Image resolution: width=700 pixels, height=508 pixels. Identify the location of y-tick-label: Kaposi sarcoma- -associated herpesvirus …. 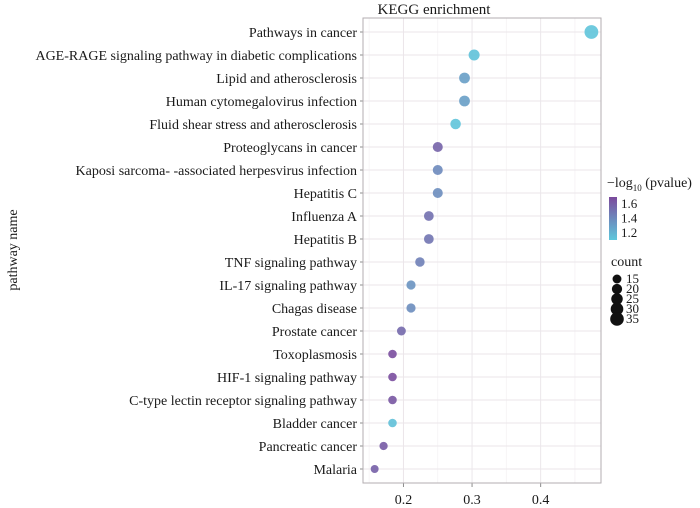
(216, 171).